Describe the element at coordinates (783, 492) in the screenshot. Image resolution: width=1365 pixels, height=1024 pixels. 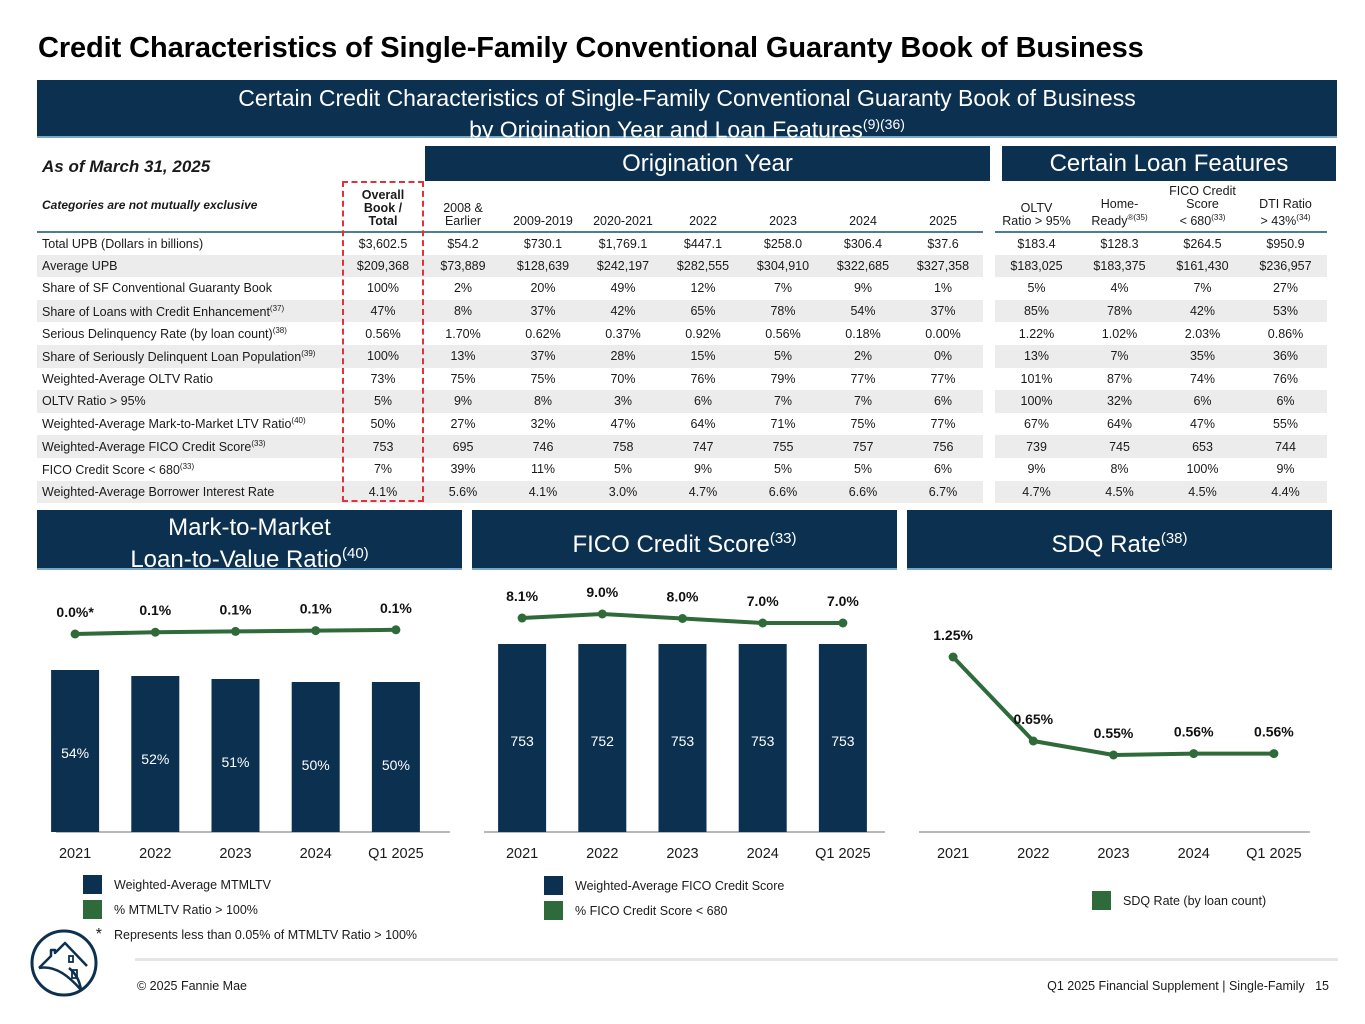
I see `cell-origination: 6.6%` at that location.